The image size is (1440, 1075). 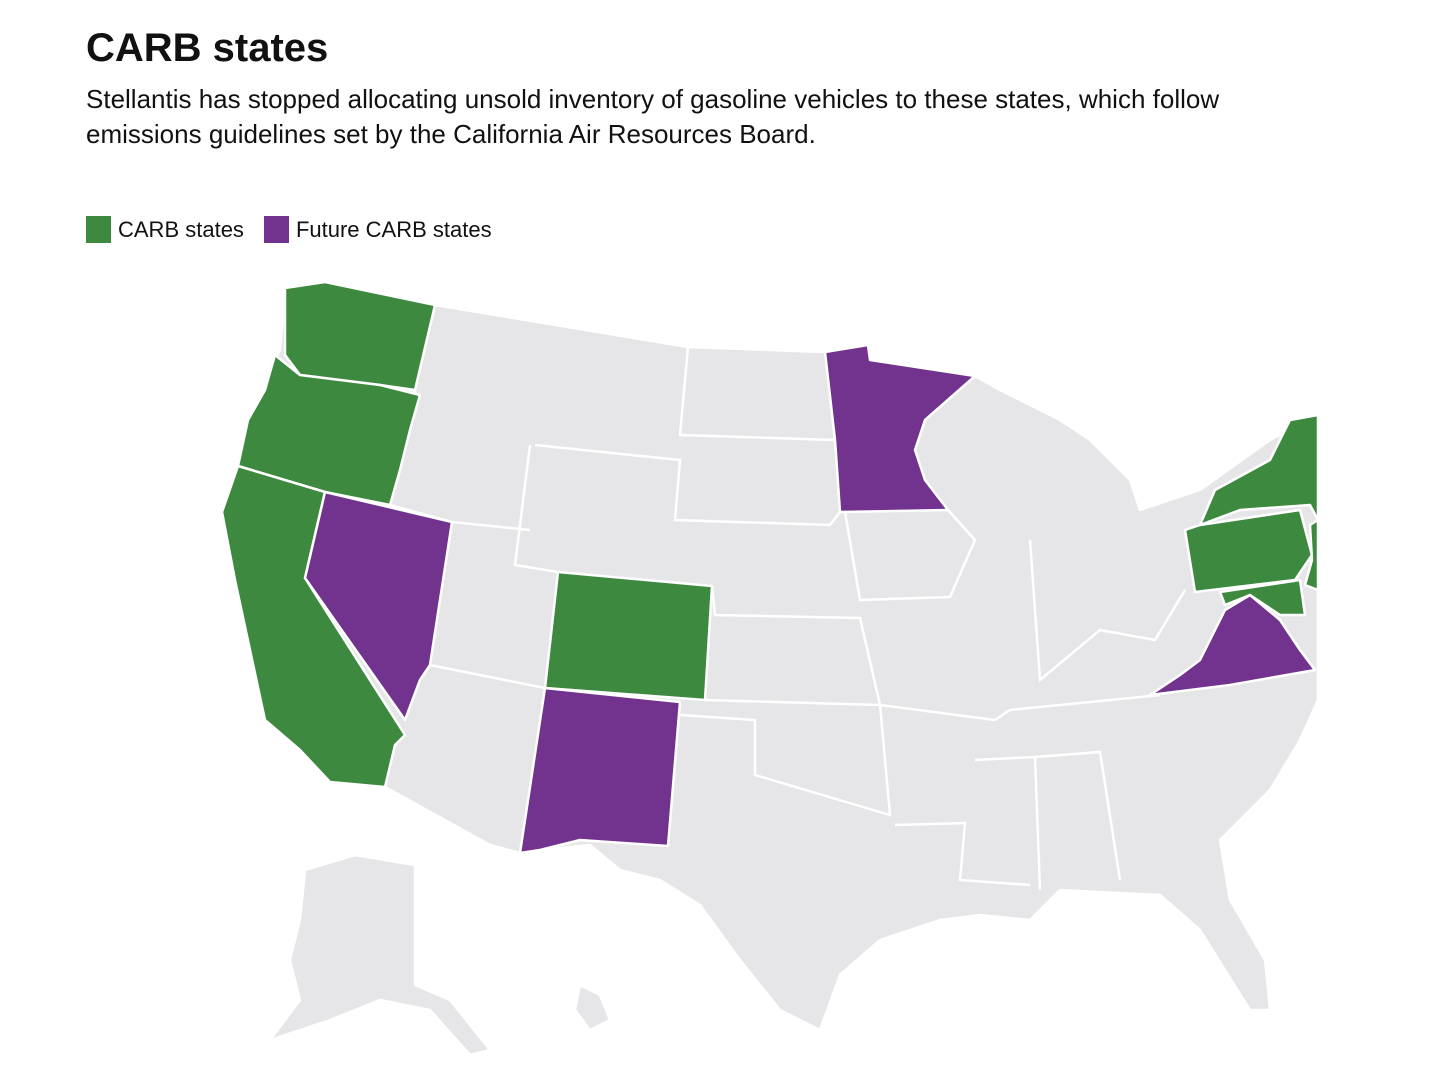 I want to click on alaska, so click(x=380, y=955).